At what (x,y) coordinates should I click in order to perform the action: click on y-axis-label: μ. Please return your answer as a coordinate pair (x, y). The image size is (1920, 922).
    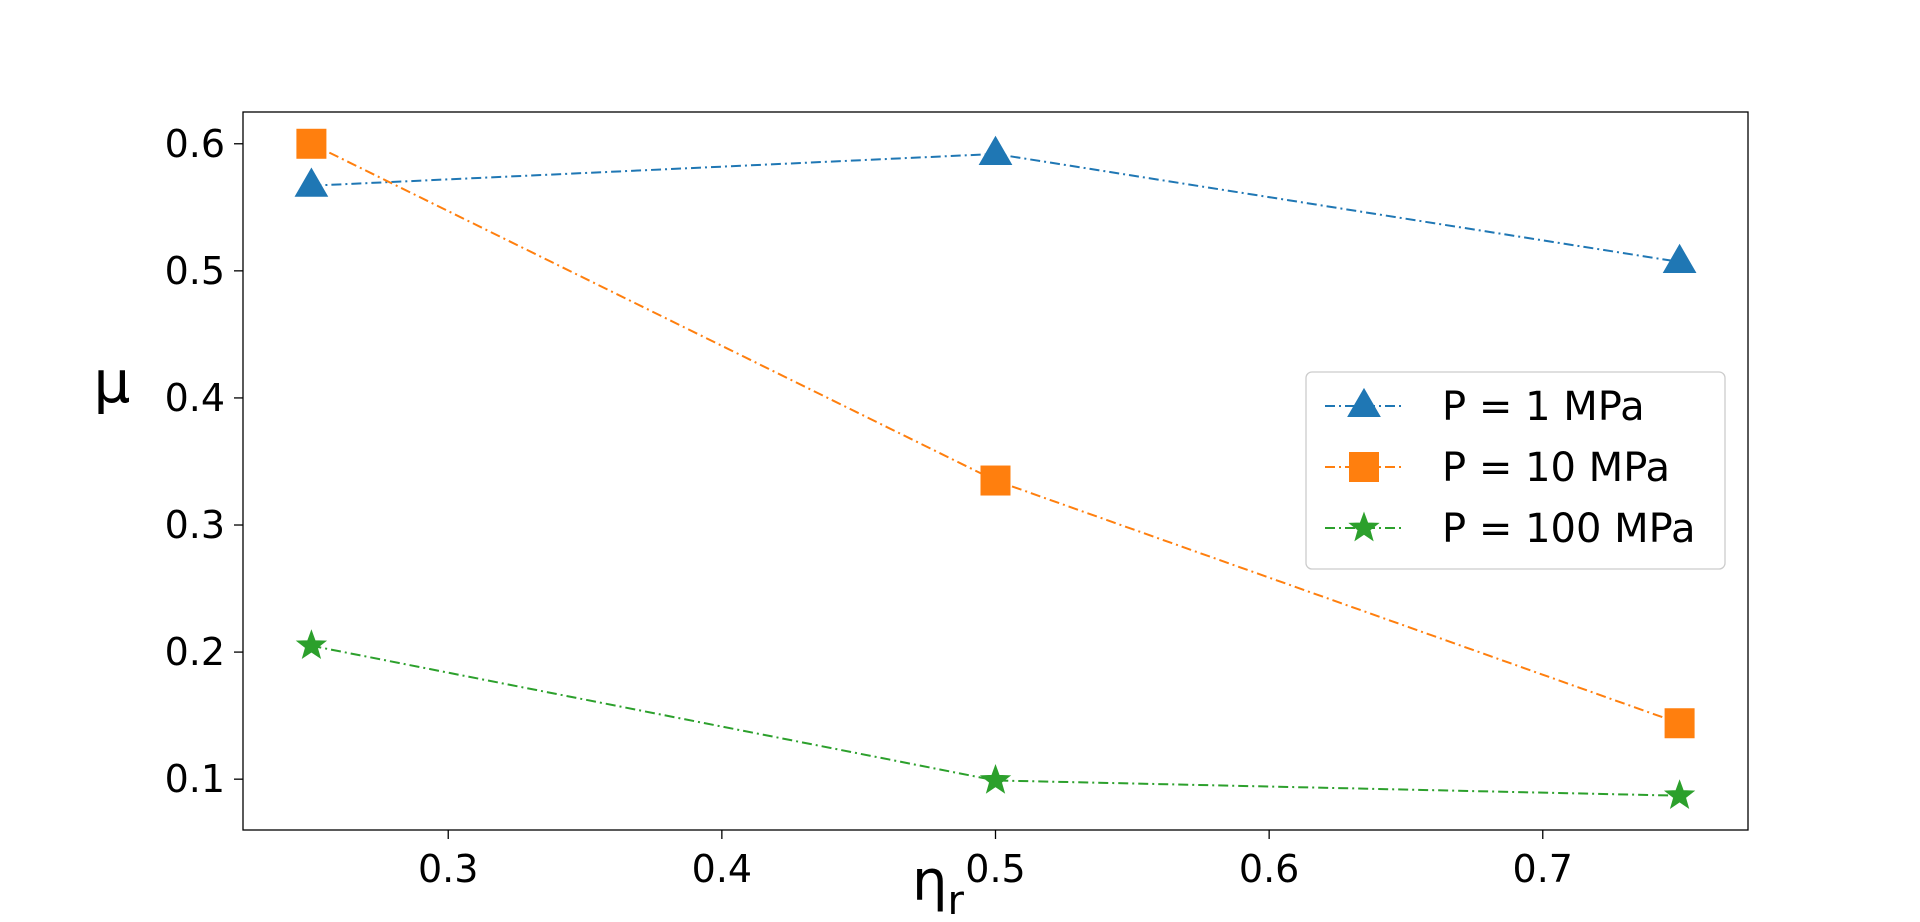
    Looking at the image, I should click on (112, 382).